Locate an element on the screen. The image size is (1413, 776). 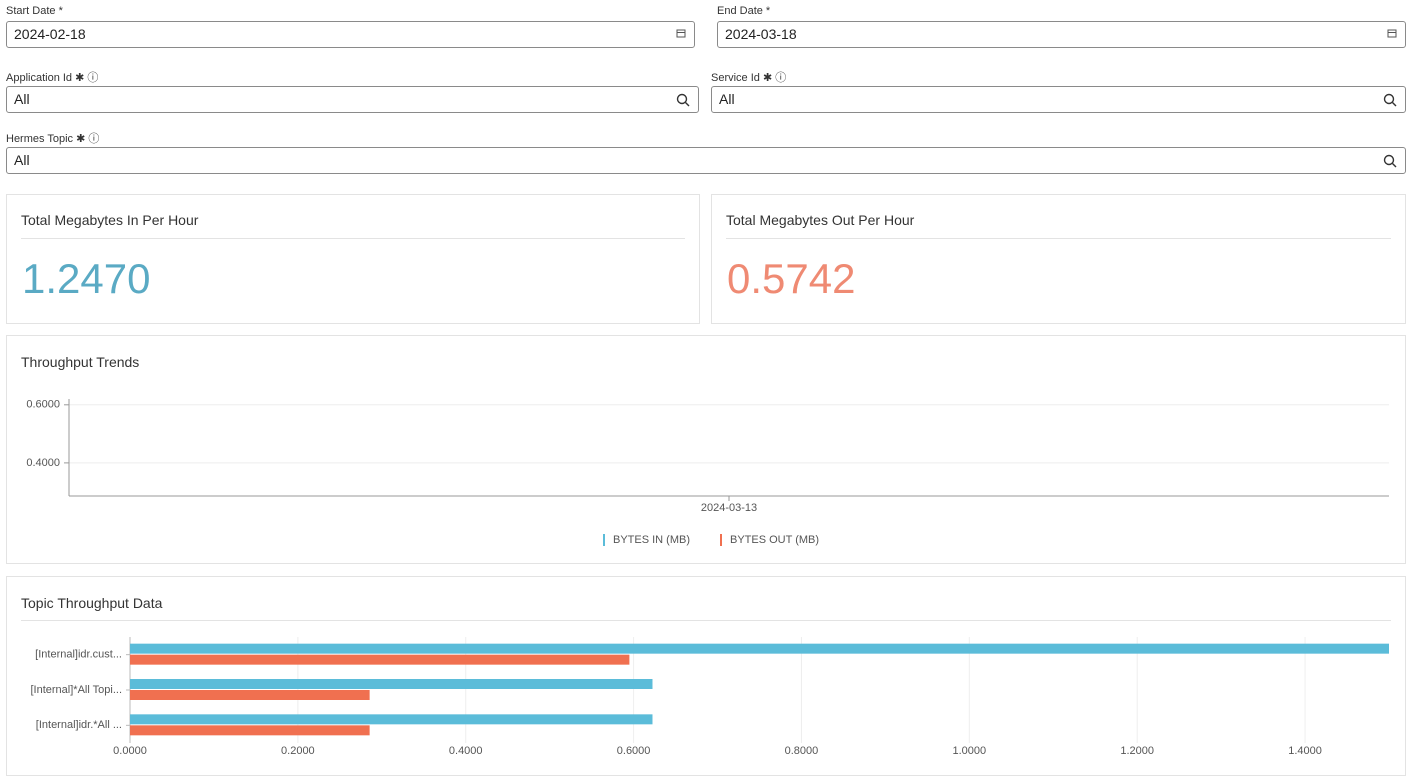
label-text: Hermes Topic is located at coordinates (40, 139).